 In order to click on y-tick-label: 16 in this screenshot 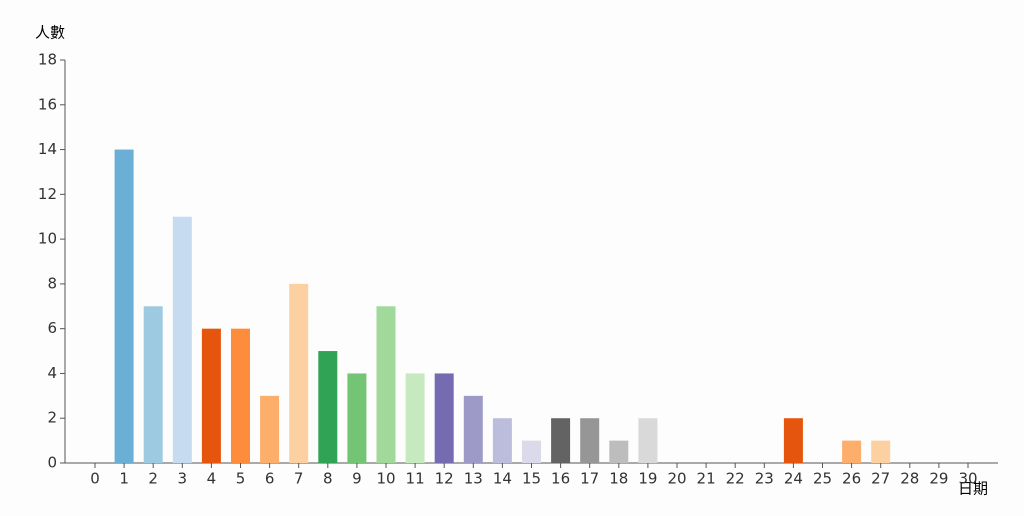, I will do `click(47, 104)`.